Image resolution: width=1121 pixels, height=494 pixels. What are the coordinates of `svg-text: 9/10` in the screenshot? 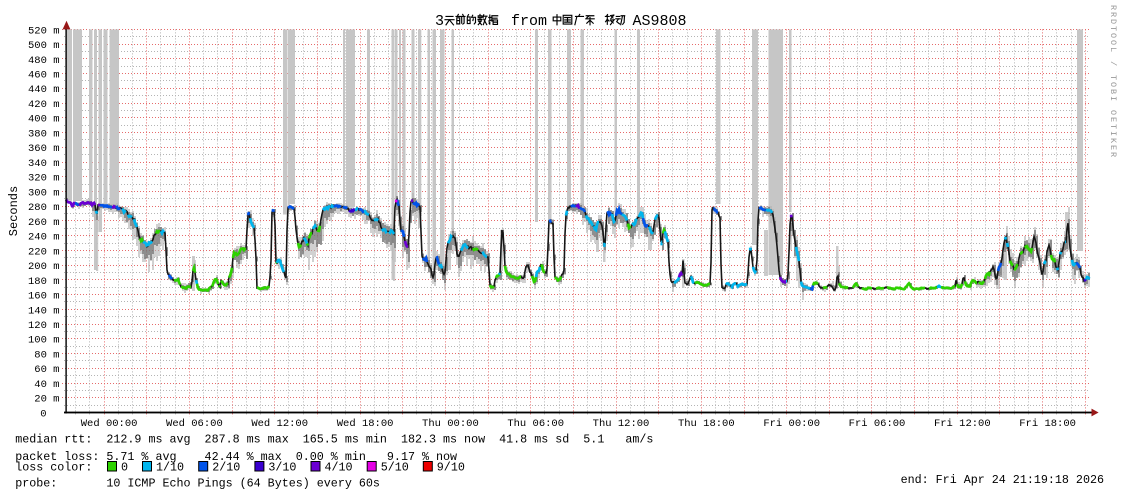 It's located at (451, 468).